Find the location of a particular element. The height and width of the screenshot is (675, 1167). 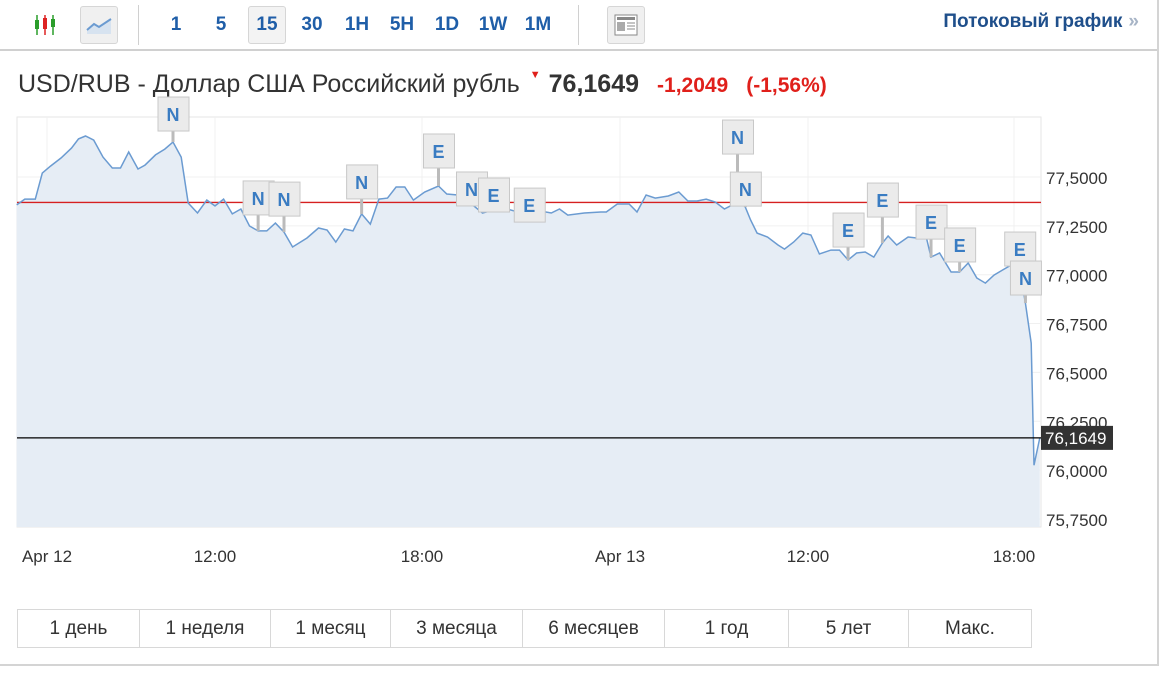

range-button: 1 неделя is located at coordinates (205, 628).